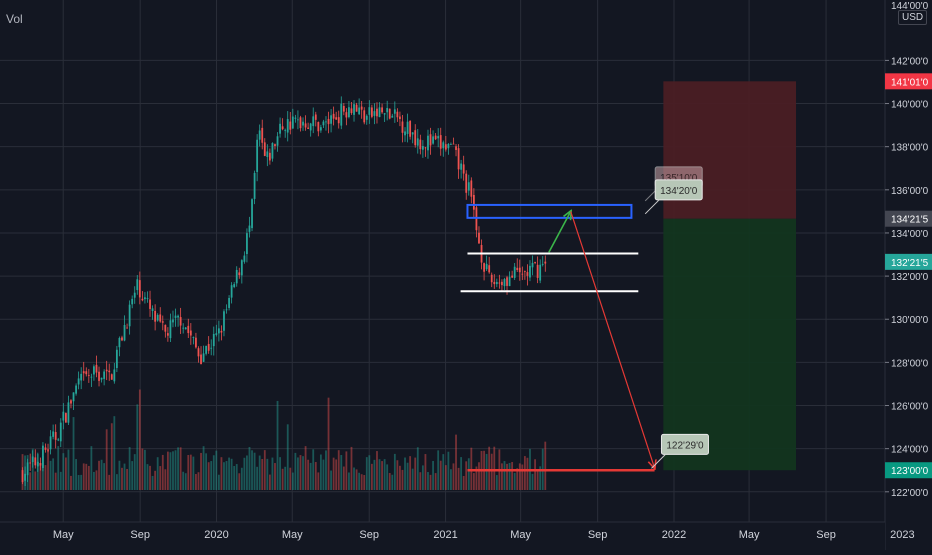  I want to click on price-label-text: 132'21'5, so click(910, 263).